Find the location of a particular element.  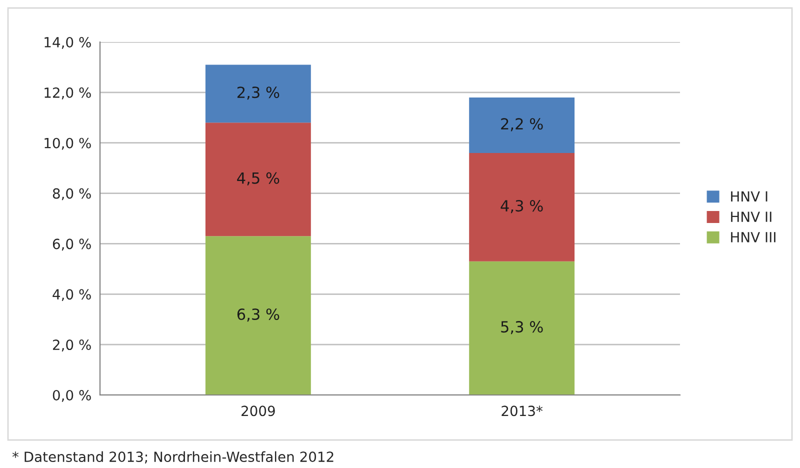

data-label: 2,2 % is located at coordinates (522, 125).